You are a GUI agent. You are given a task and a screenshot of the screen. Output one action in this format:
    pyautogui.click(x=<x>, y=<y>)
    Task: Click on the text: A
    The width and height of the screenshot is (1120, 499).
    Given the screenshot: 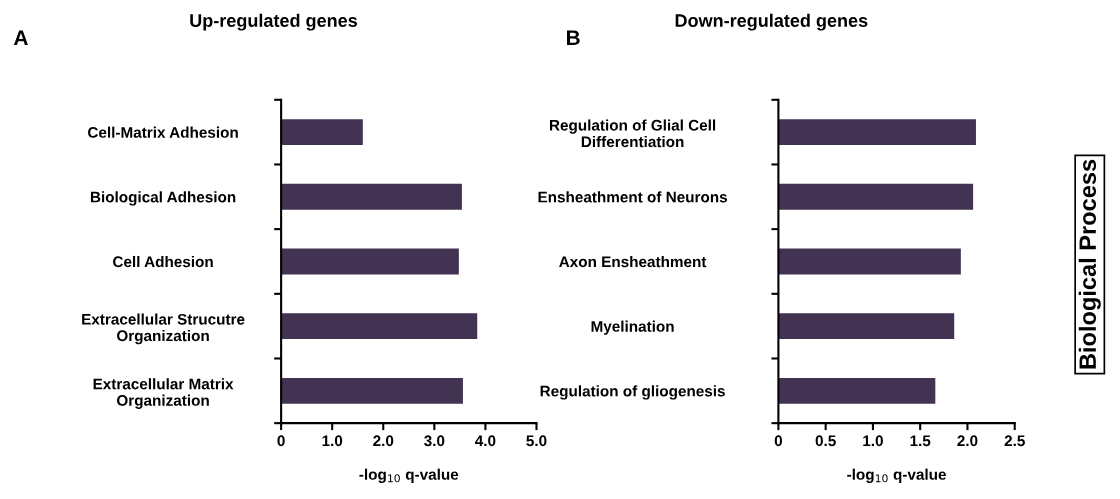 What is the action you would take?
    pyautogui.click(x=20, y=37)
    